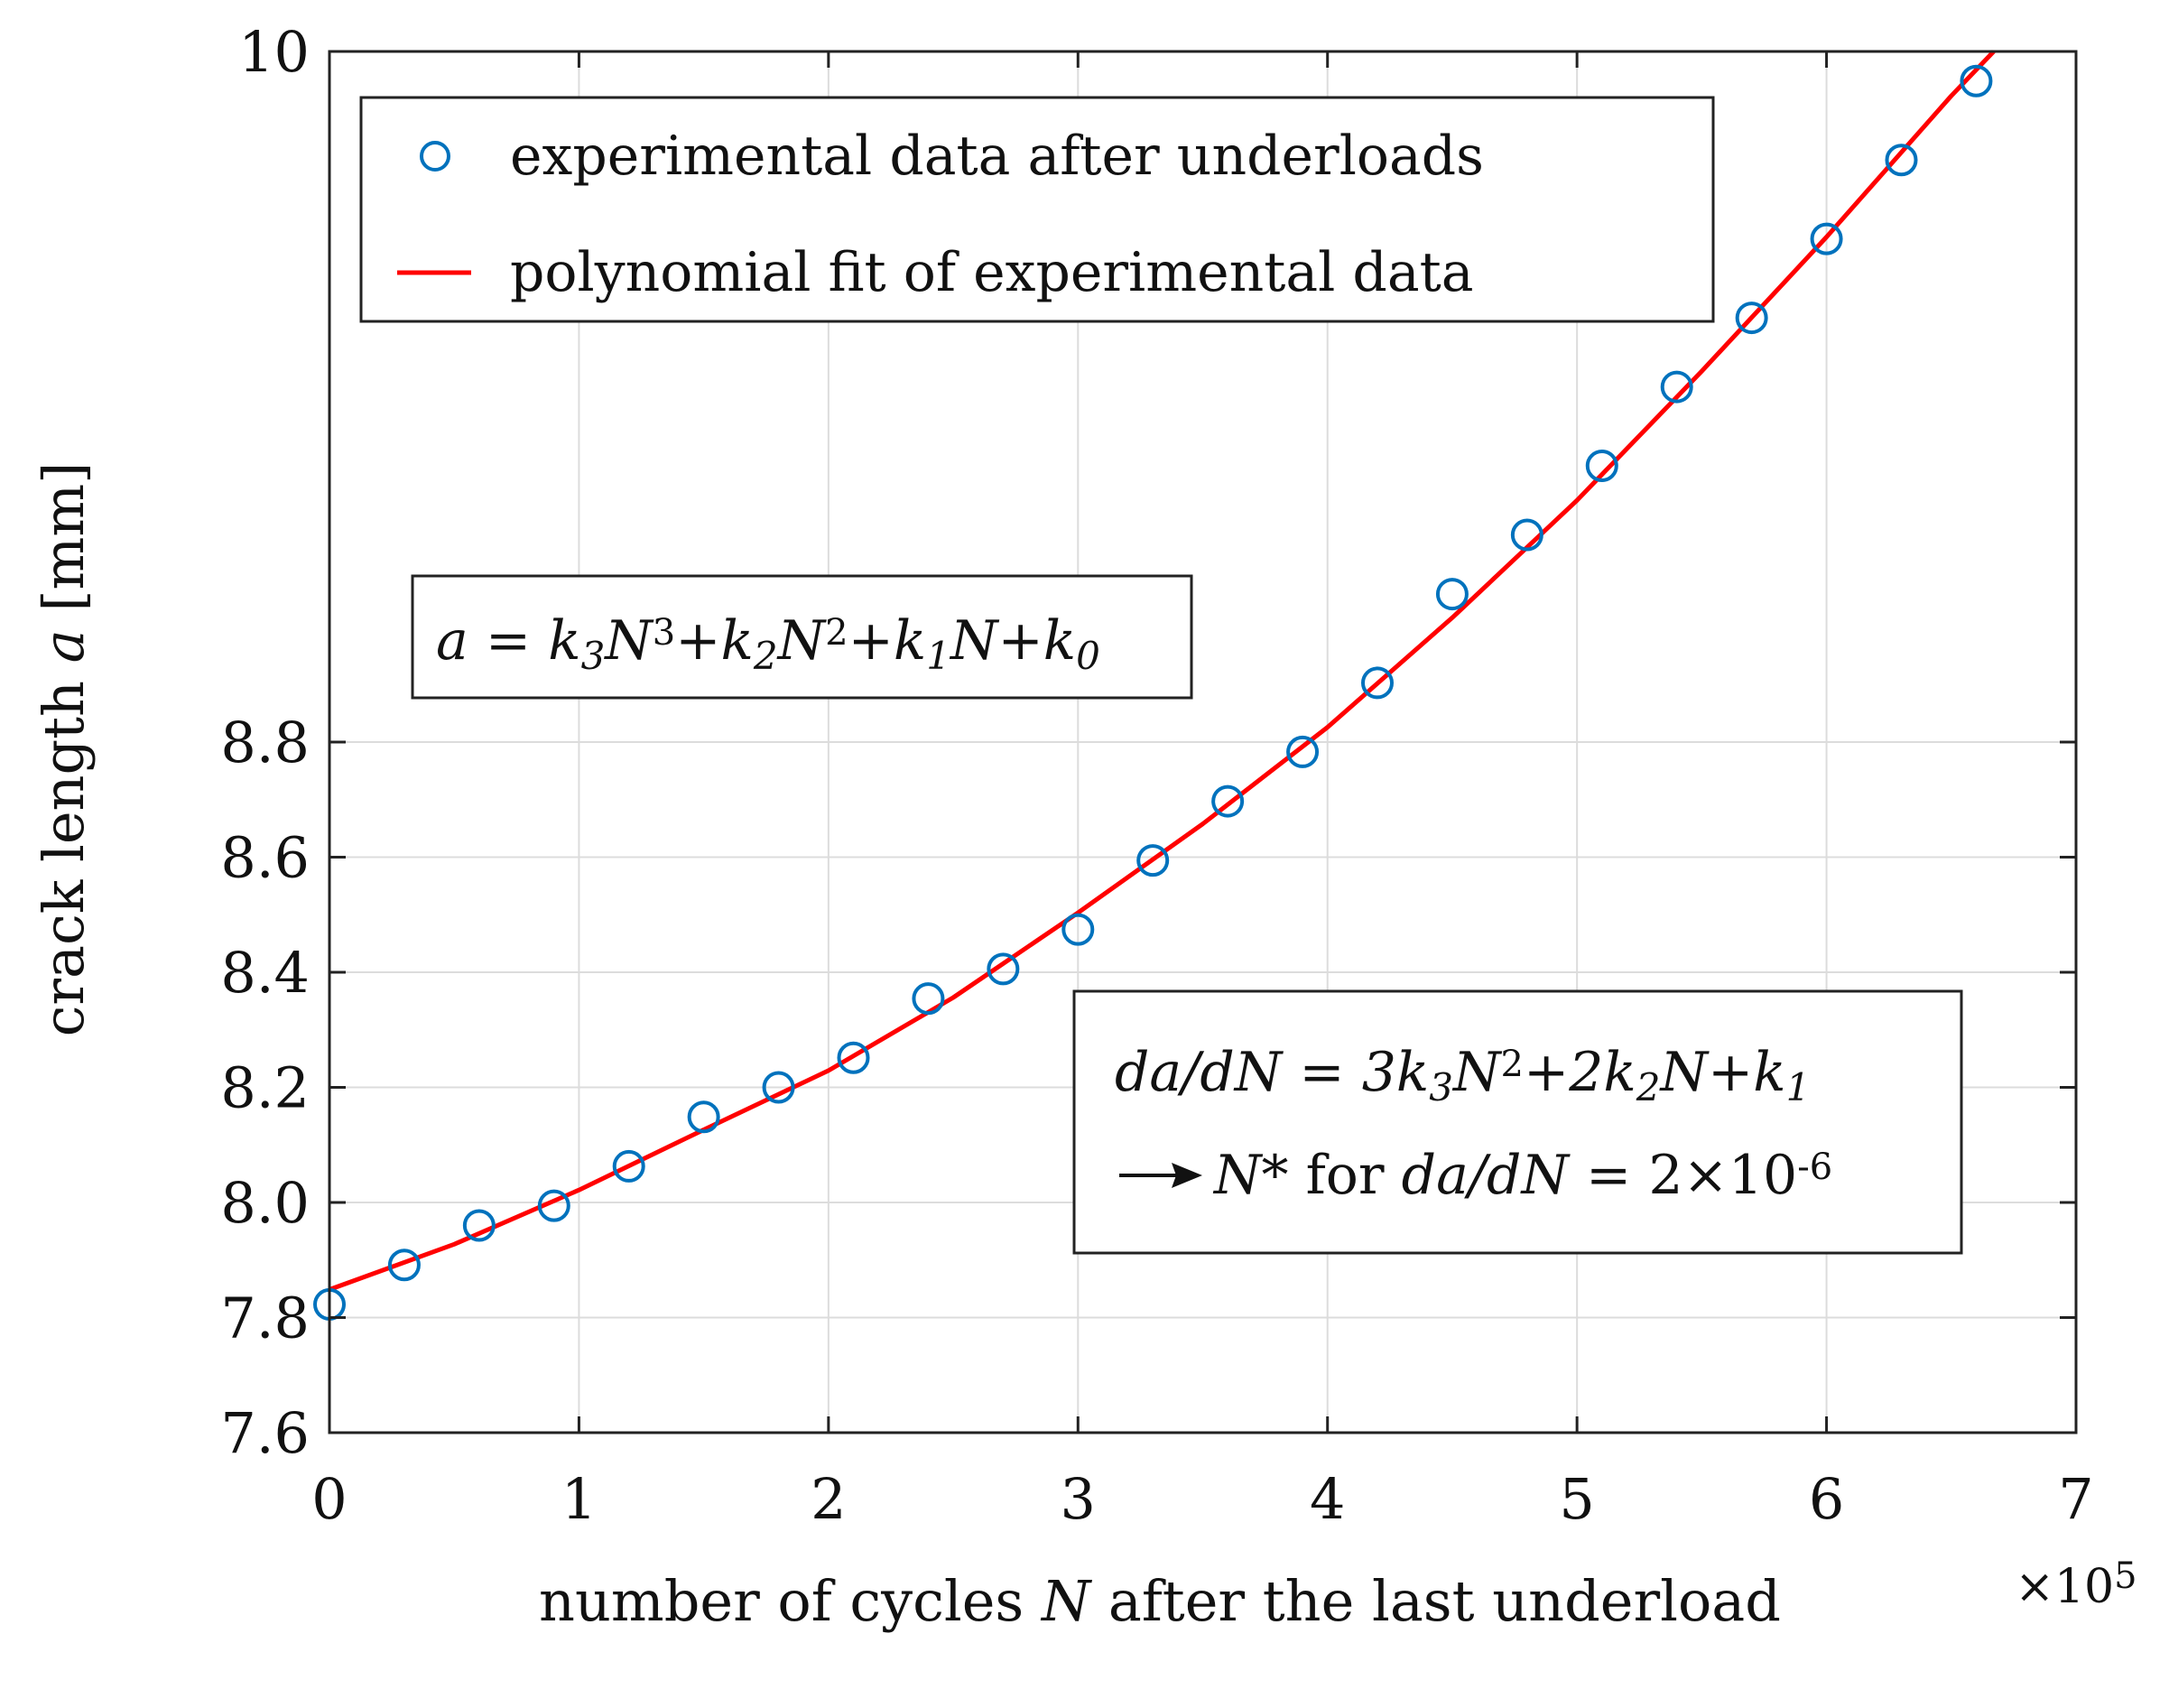  Describe the element at coordinates (265, 1433) in the screenshot. I see `y-tick-label: 7.6` at that location.